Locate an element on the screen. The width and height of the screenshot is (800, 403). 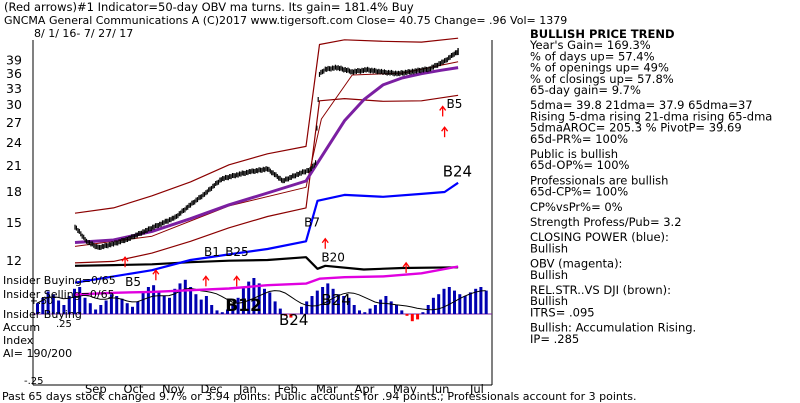
signal-label: B12 is located at coordinates (243, 306).